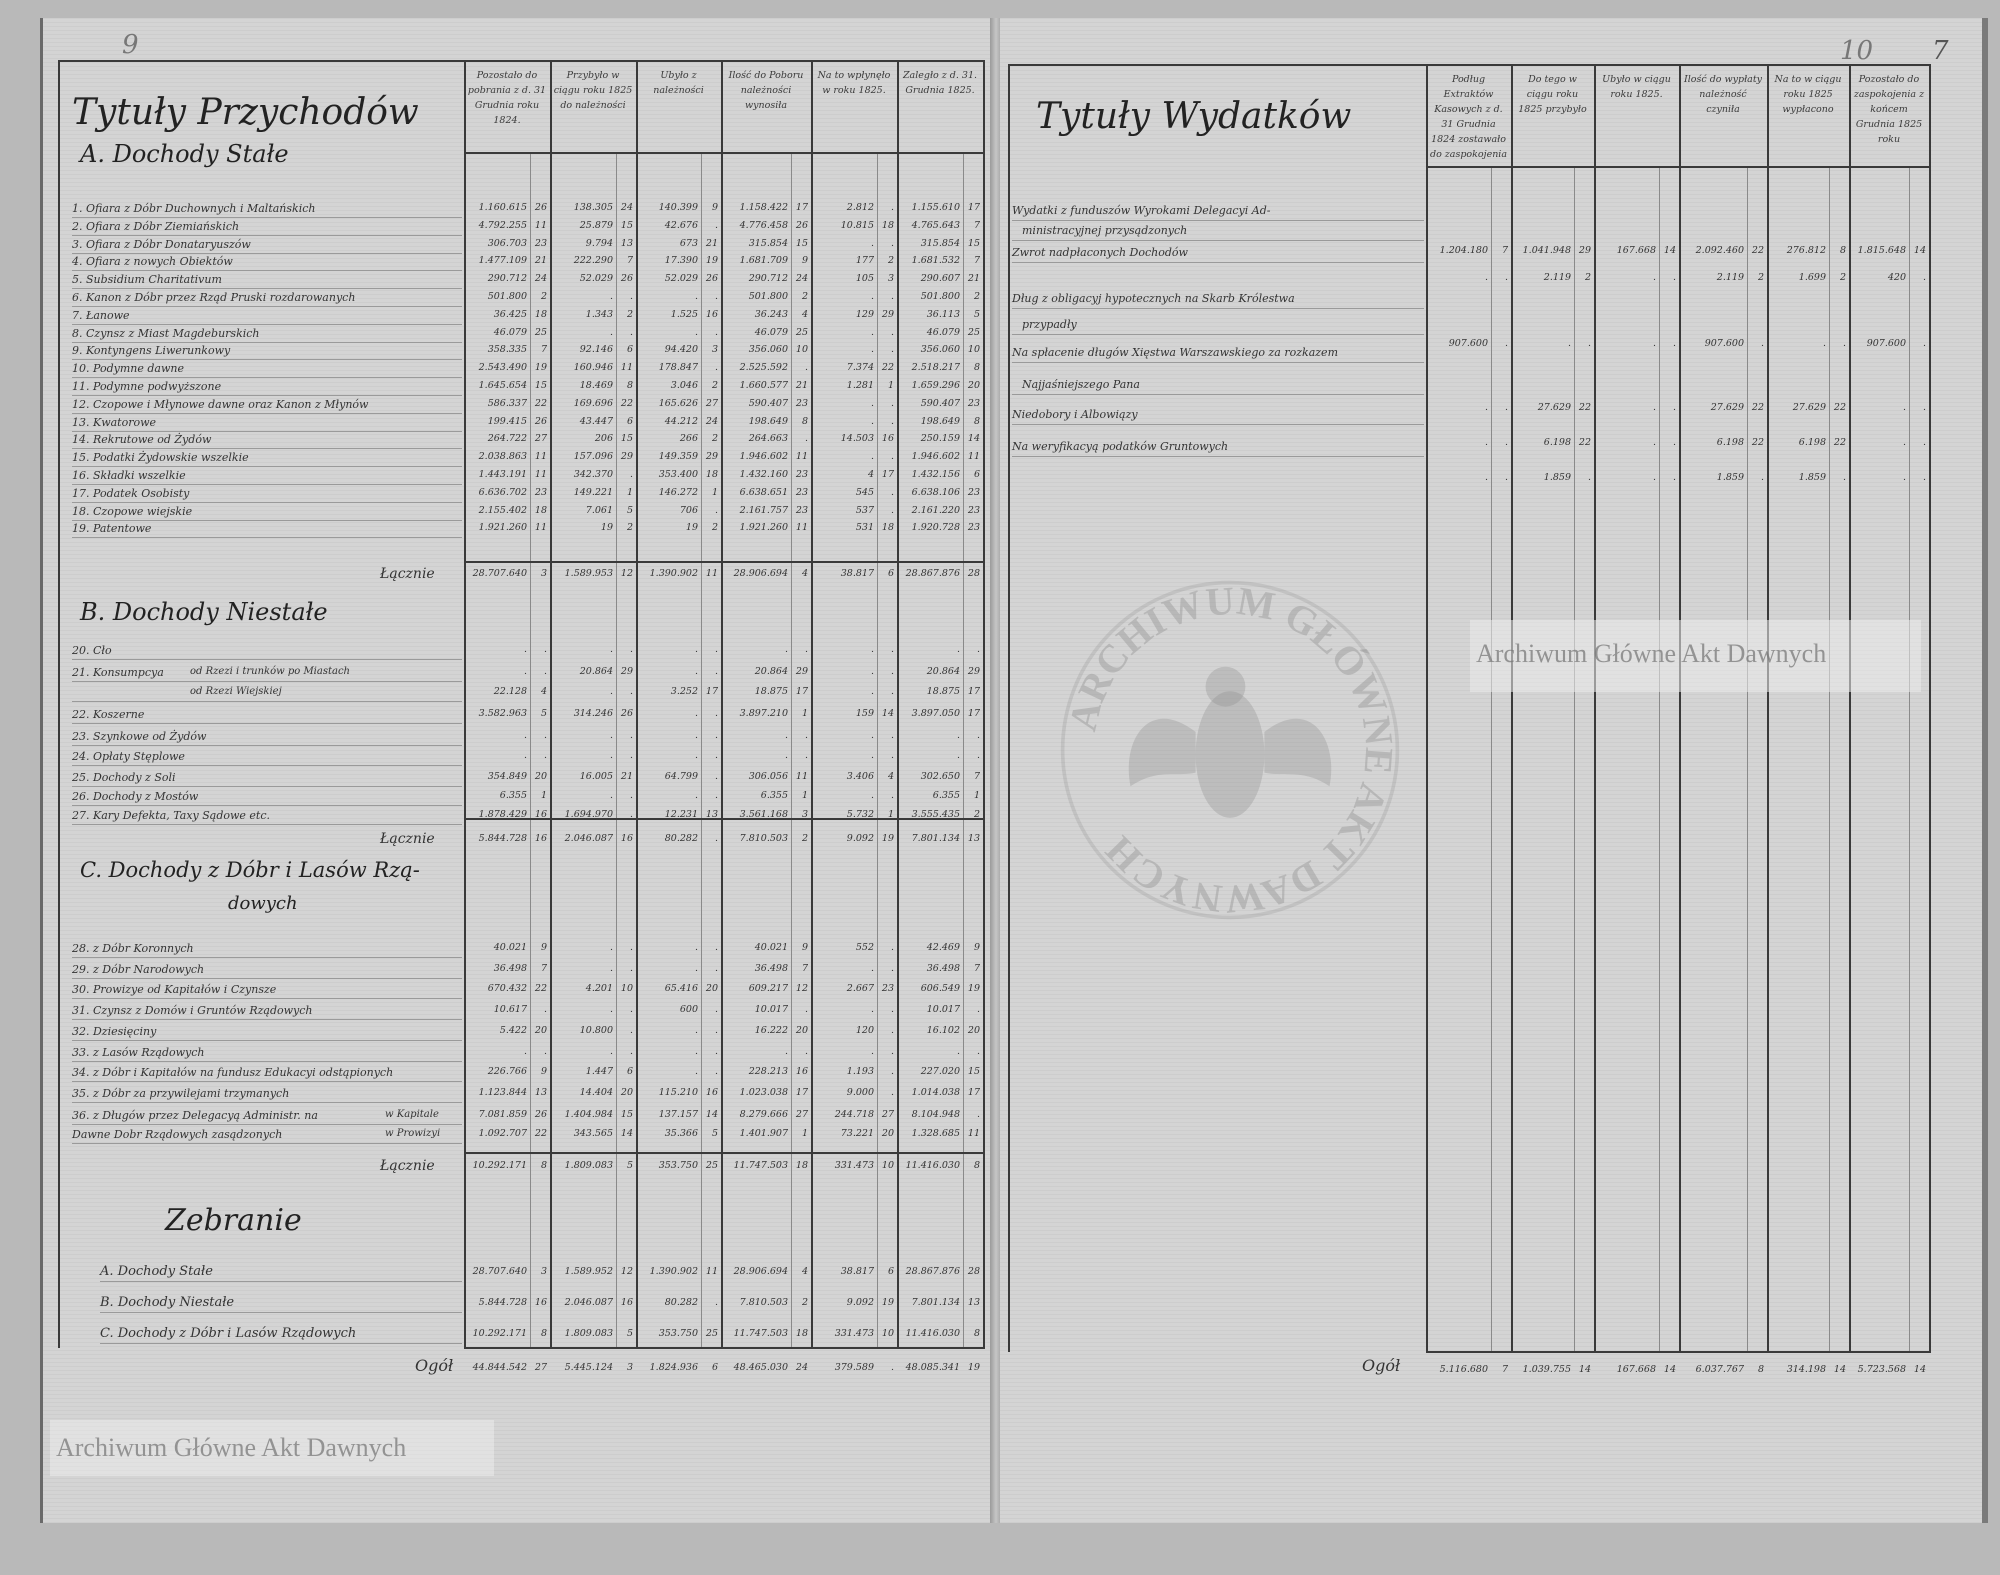  Describe the element at coordinates (804, 261) in the screenshot. I see `income-row-groszy: 9` at that location.